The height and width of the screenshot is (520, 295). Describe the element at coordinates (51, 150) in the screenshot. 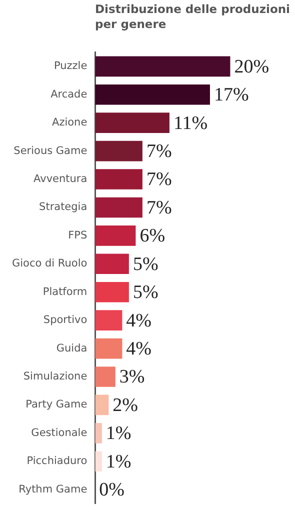

I see `y-tick-label: Serious Game` at that location.